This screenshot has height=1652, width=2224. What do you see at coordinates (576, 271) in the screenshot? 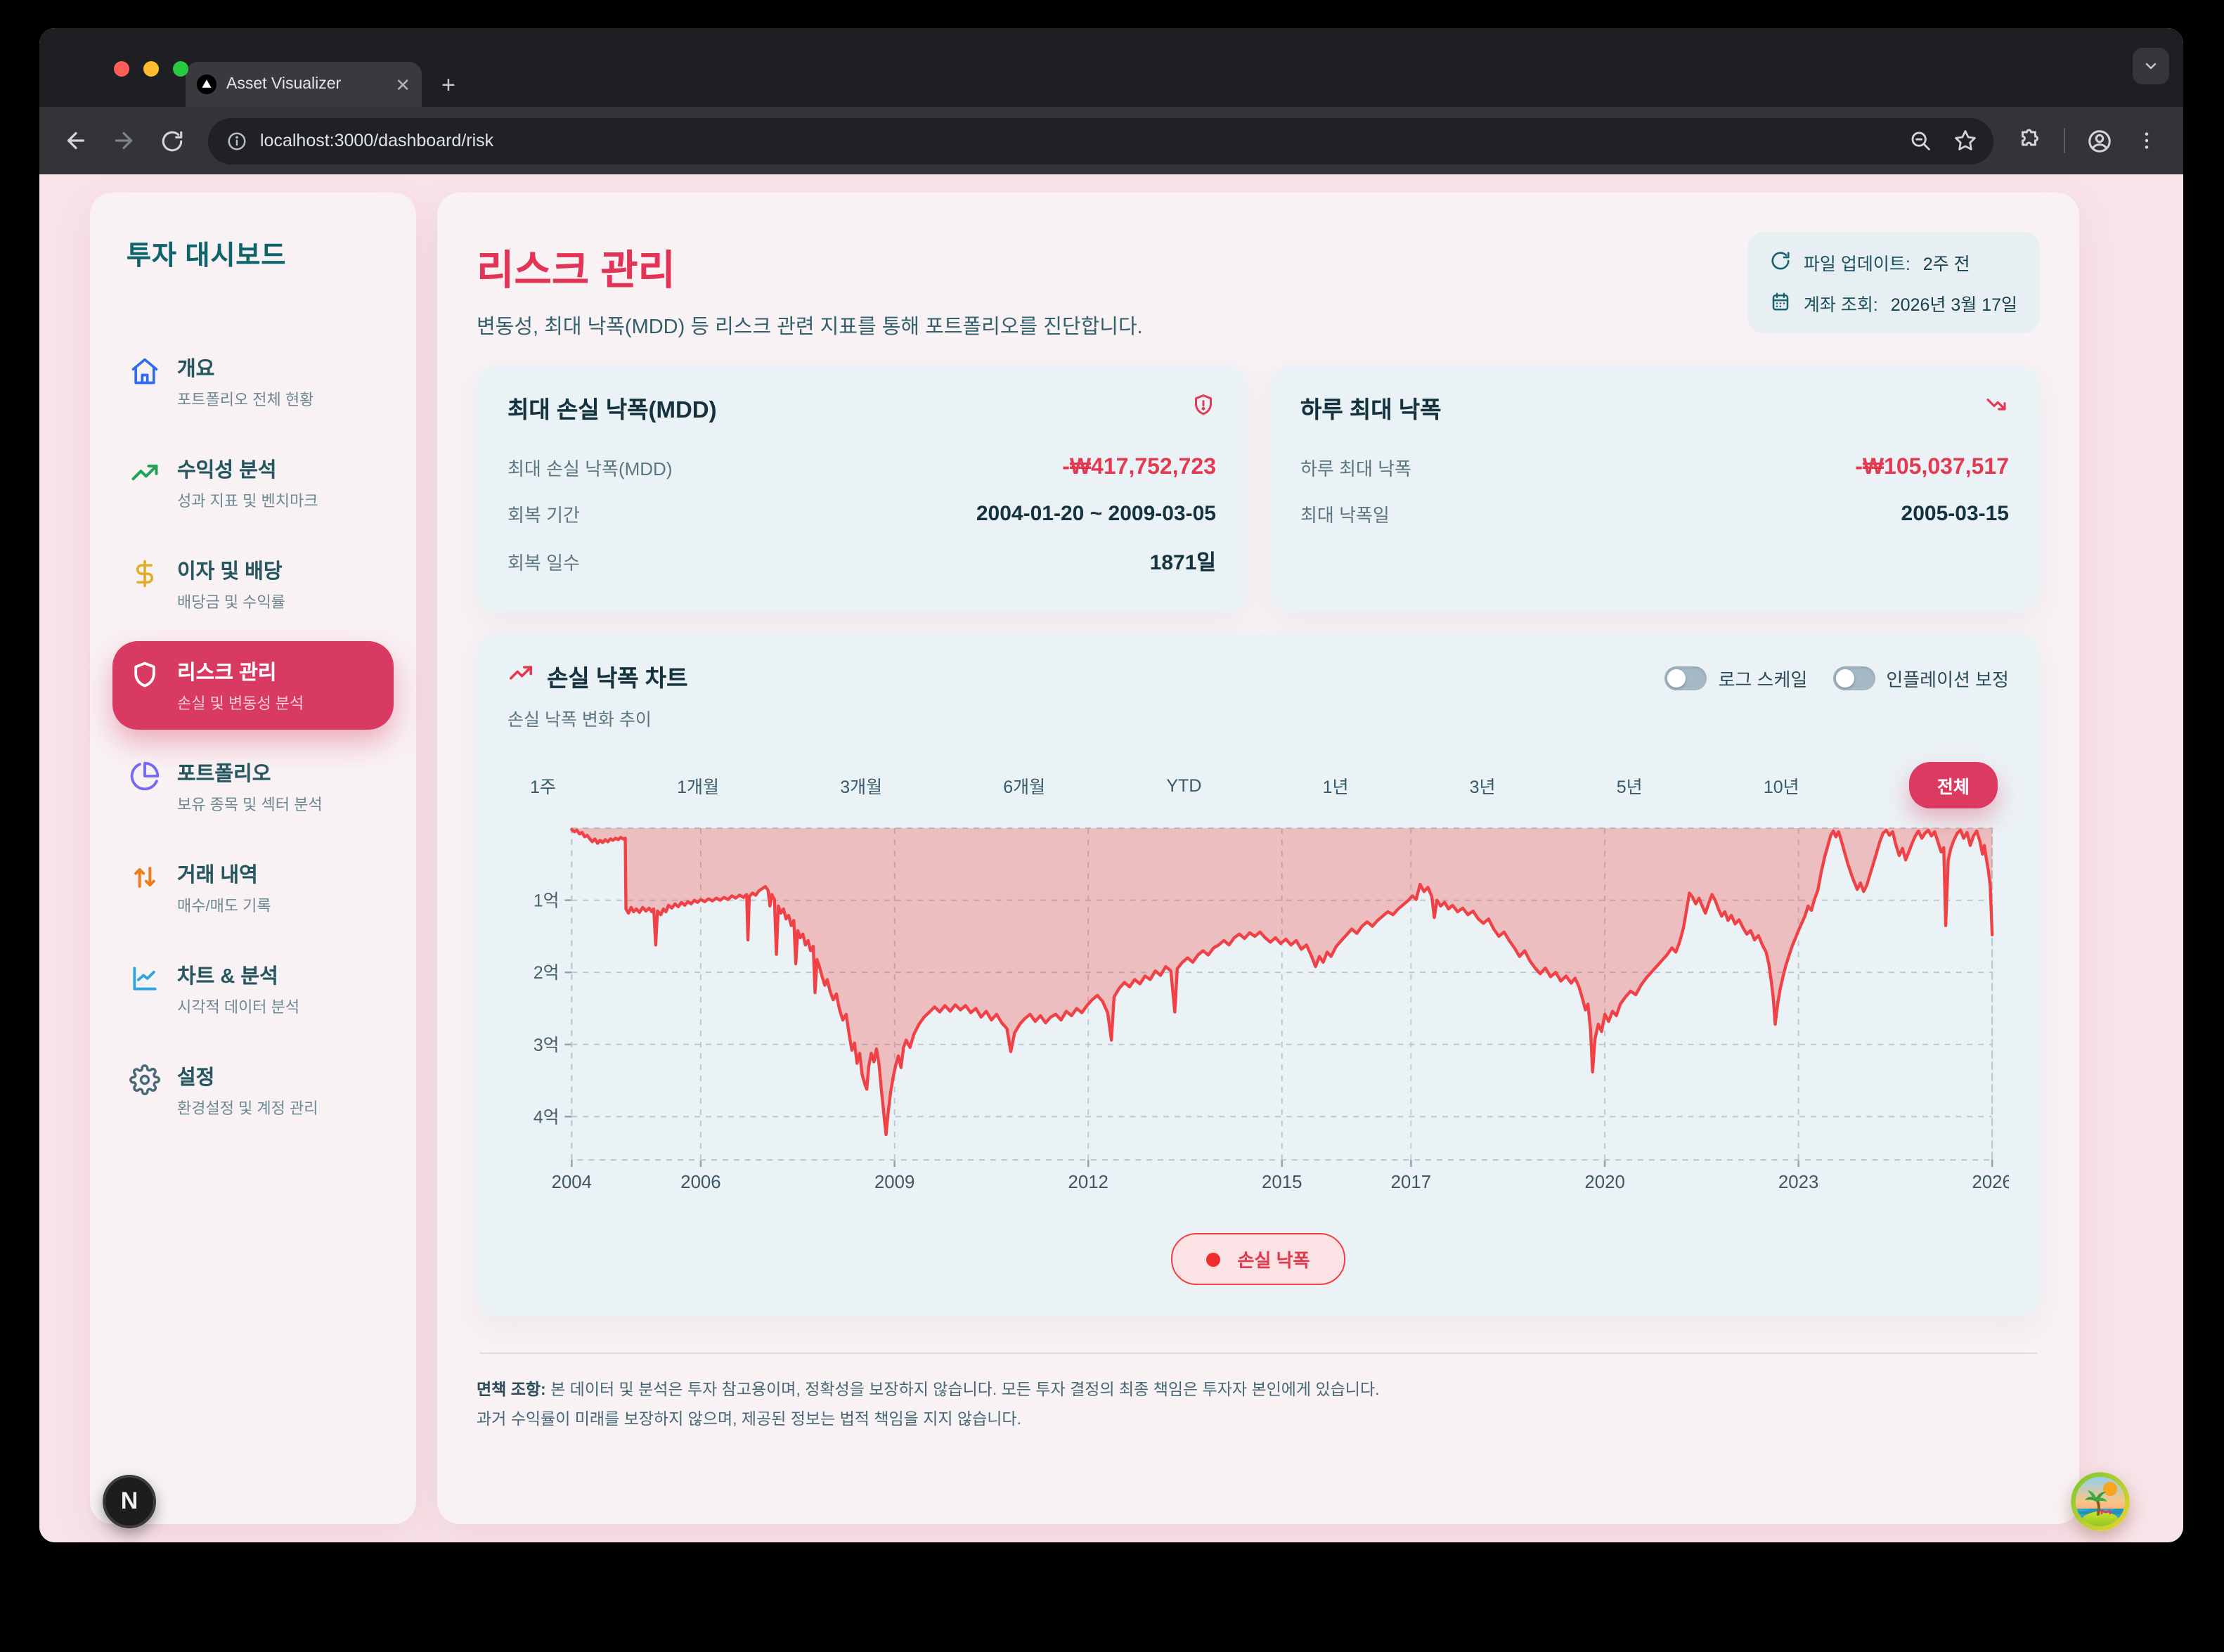
I see `page-title: 리스크 관리` at bounding box center [576, 271].